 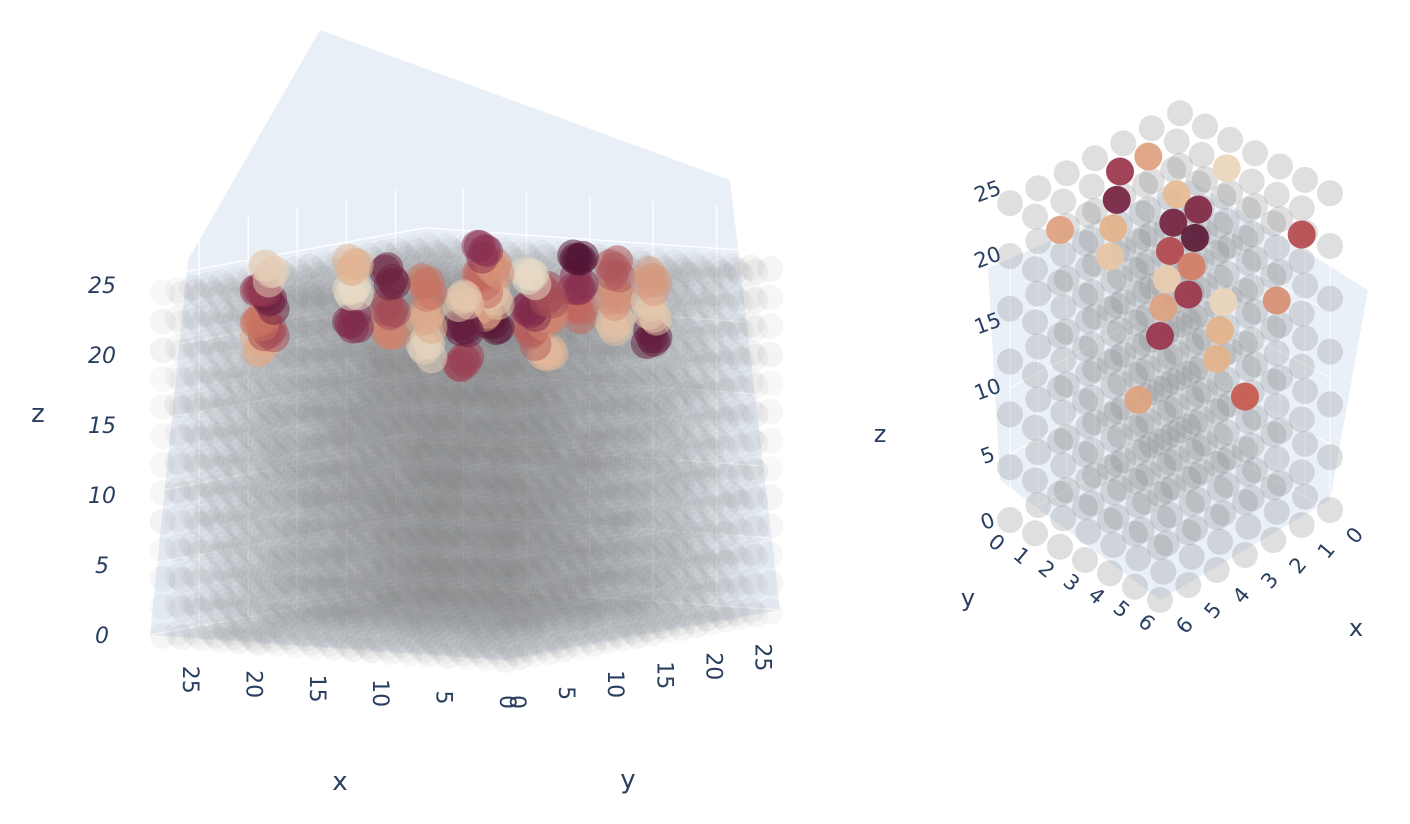 I want to click on right-base-point, so click(x=1330, y=510).